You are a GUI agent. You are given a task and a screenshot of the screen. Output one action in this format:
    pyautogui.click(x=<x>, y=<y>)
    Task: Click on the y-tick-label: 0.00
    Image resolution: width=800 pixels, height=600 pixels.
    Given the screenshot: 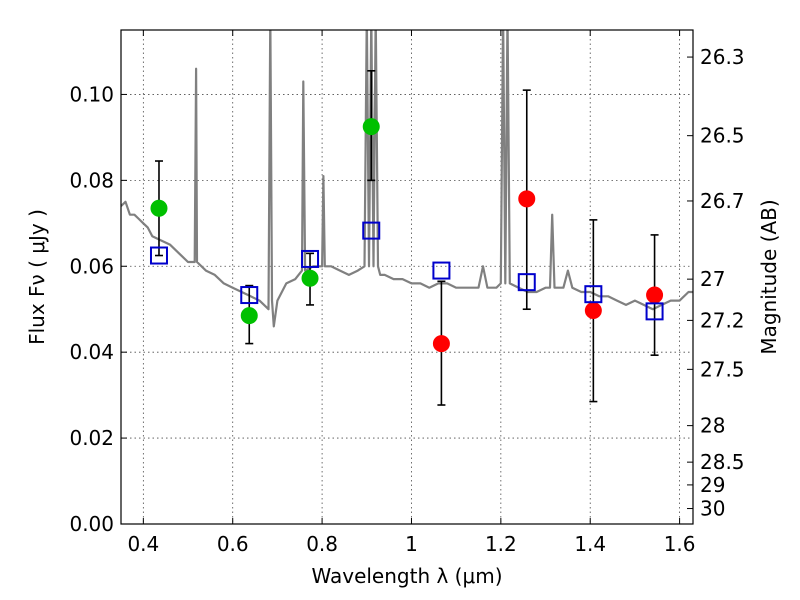 What is the action you would take?
    pyautogui.click(x=91, y=524)
    